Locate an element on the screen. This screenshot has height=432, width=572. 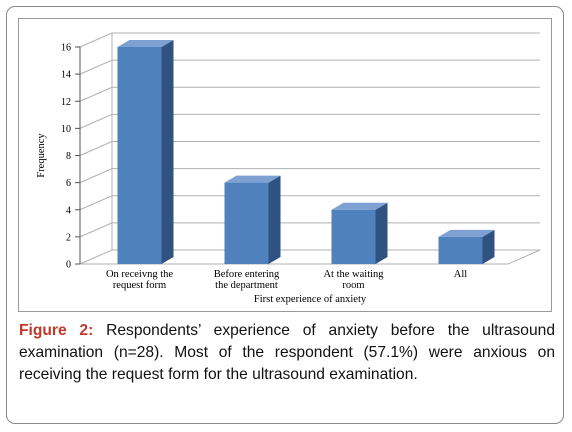
y-tick-label: 10 is located at coordinates (66, 129).